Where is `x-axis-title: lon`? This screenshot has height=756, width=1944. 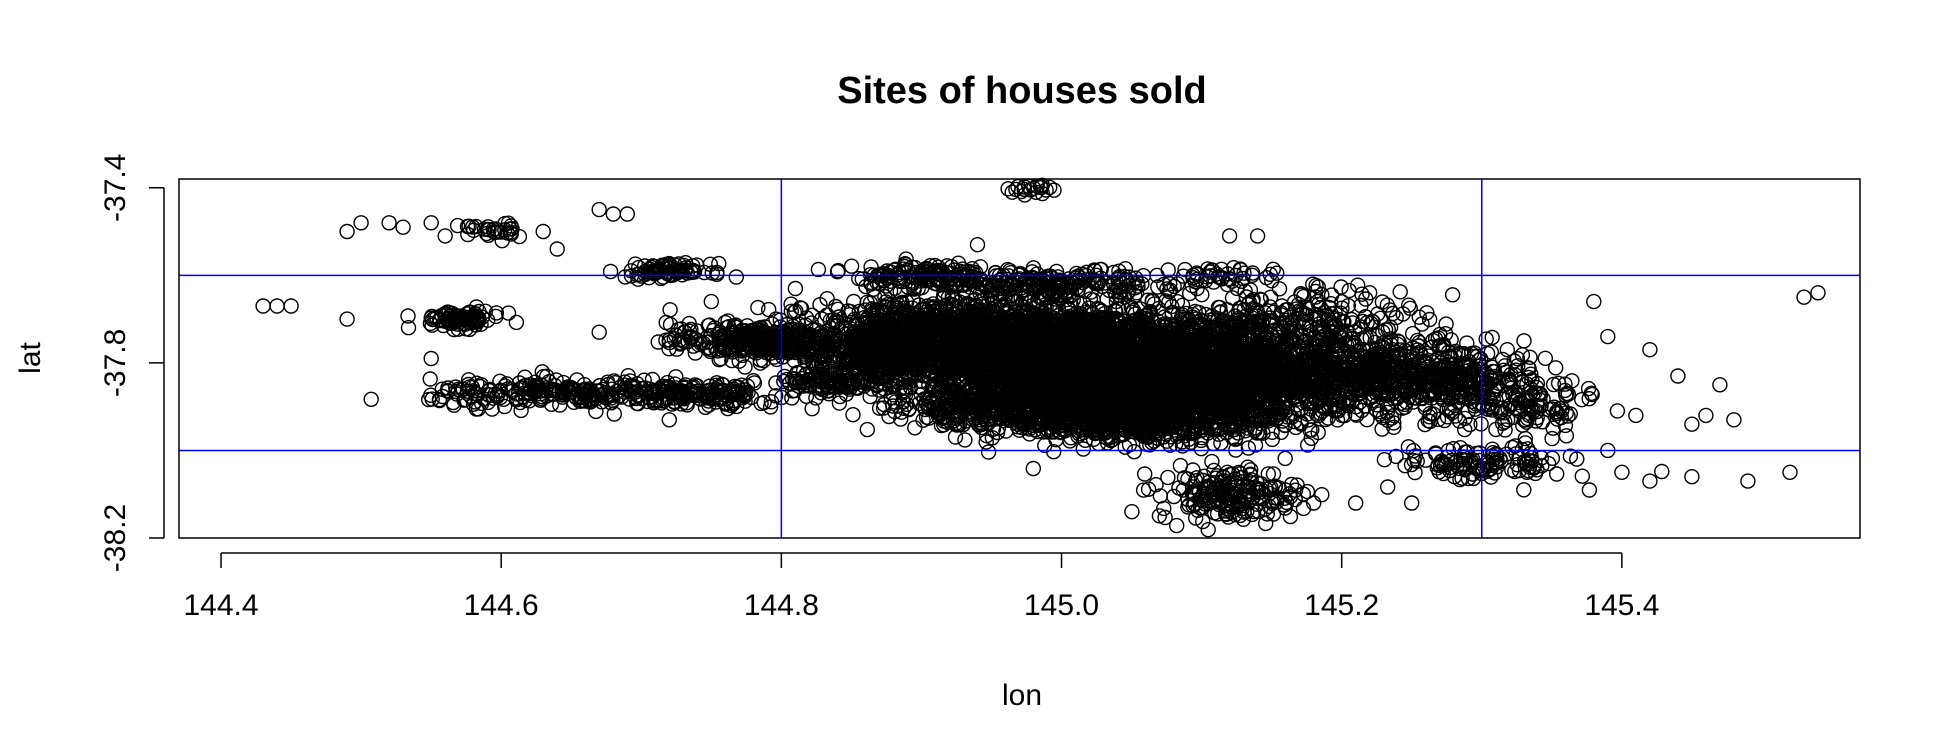 x-axis-title: lon is located at coordinates (1022, 695).